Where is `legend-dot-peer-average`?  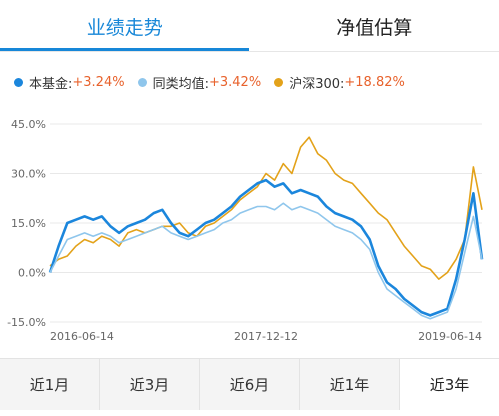 legend-dot-peer-average is located at coordinates (142, 82).